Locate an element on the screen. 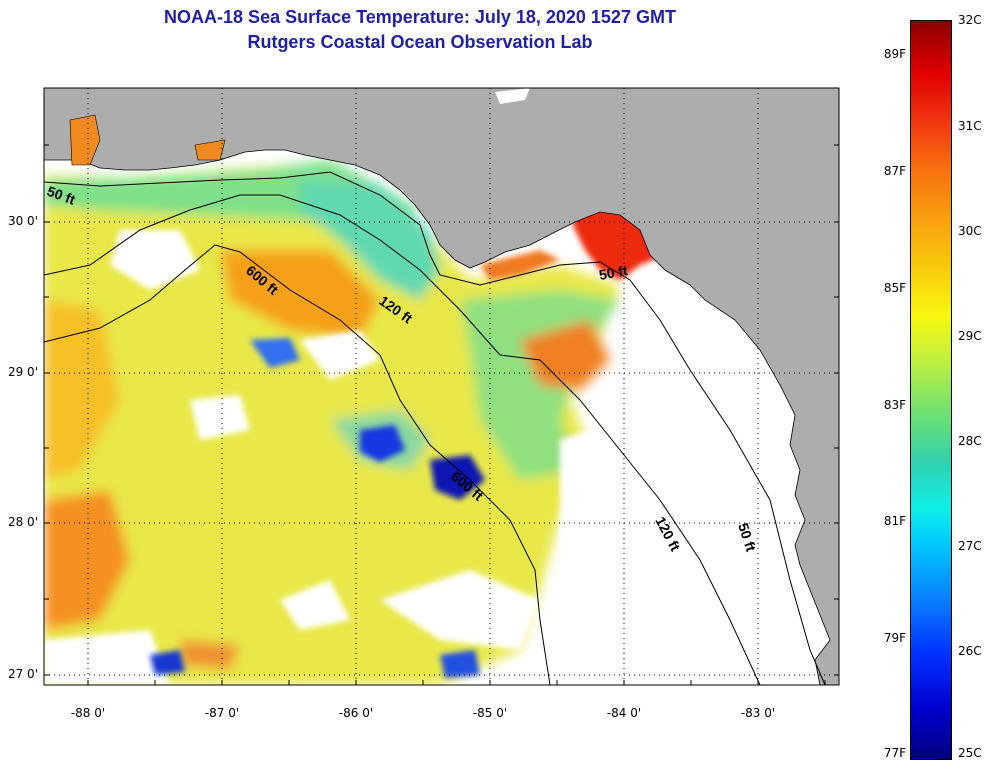 The height and width of the screenshot is (770, 992). colorbar-c-label: 26C is located at coordinates (970, 651).